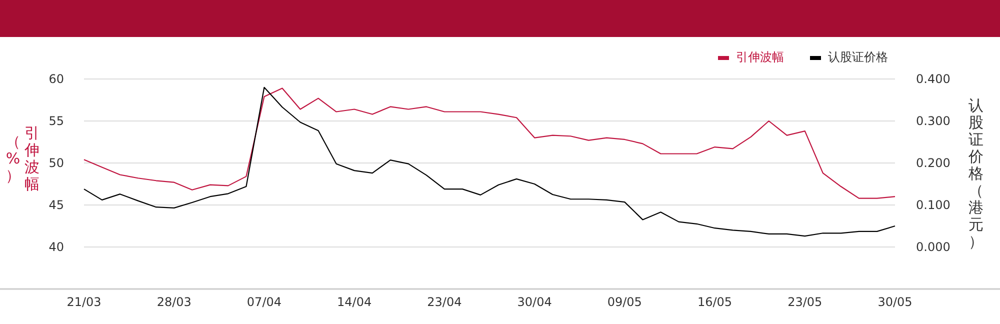  I want to click on y2-tick-label: 0.400, so click(933, 79).